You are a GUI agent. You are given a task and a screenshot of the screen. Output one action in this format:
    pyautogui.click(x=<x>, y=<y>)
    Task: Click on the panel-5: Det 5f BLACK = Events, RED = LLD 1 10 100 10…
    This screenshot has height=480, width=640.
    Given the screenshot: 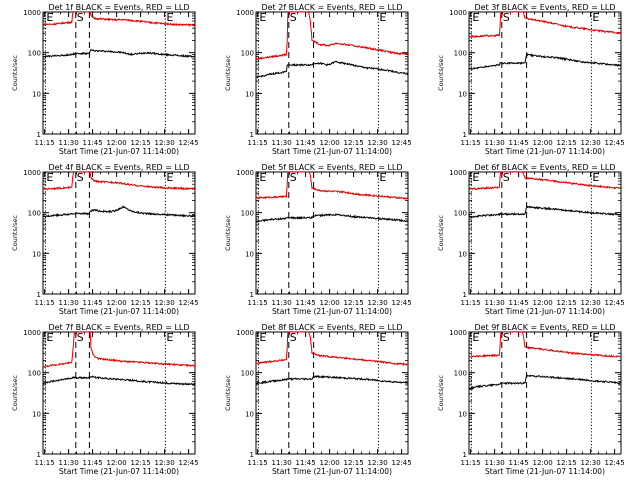 What is the action you would take?
    pyautogui.click(x=318, y=239)
    